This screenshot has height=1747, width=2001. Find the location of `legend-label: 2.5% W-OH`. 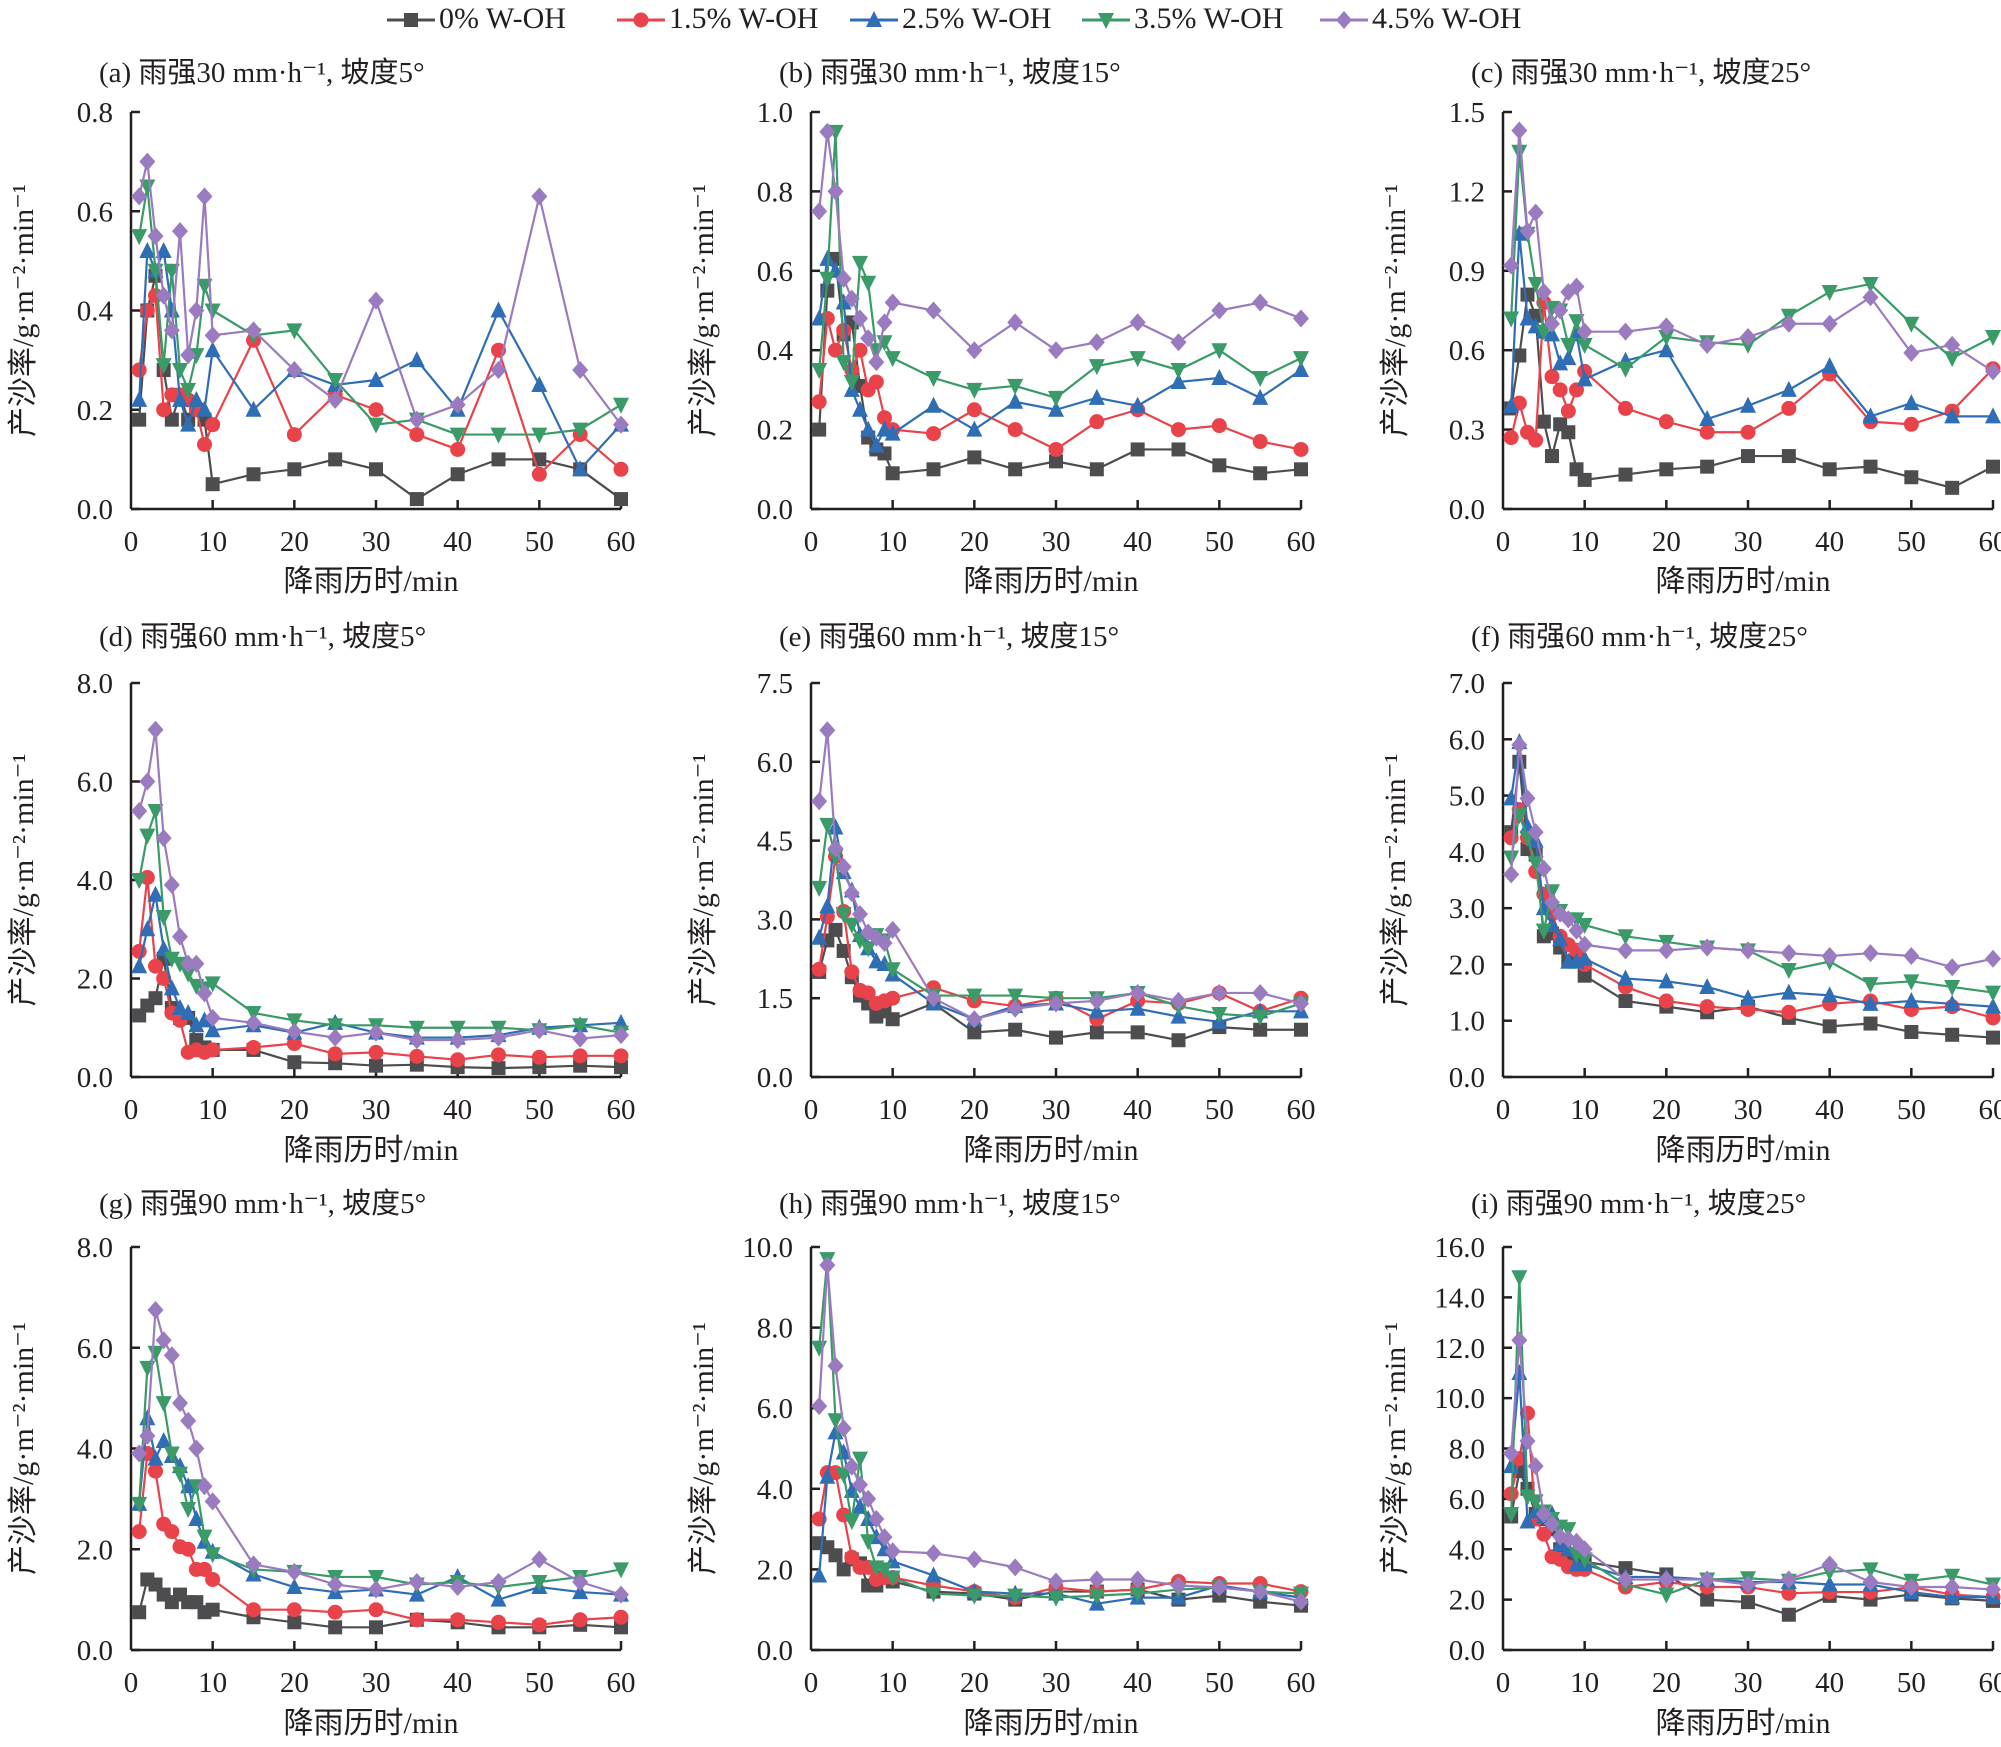

legend-label: 2.5% W-OH is located at coordinates (977, 18).